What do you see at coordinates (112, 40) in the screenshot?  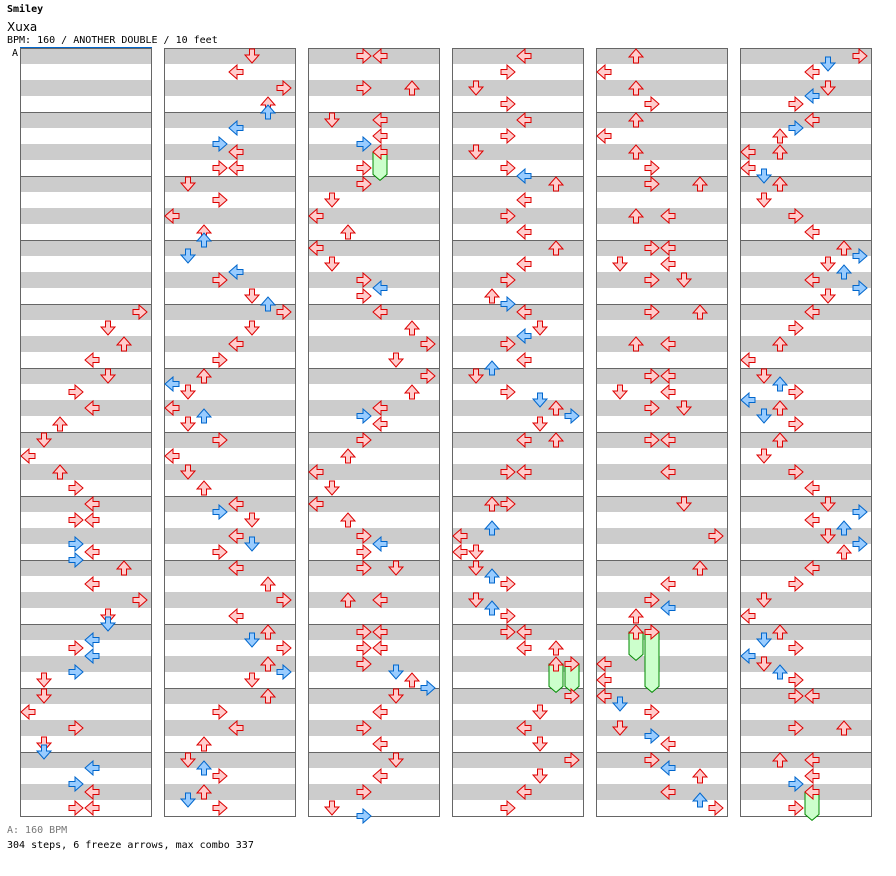 I see `chart-info: BPM: 160 / ANOTHER DOUBLE / 10 feet` at bounding box center [112, 40].